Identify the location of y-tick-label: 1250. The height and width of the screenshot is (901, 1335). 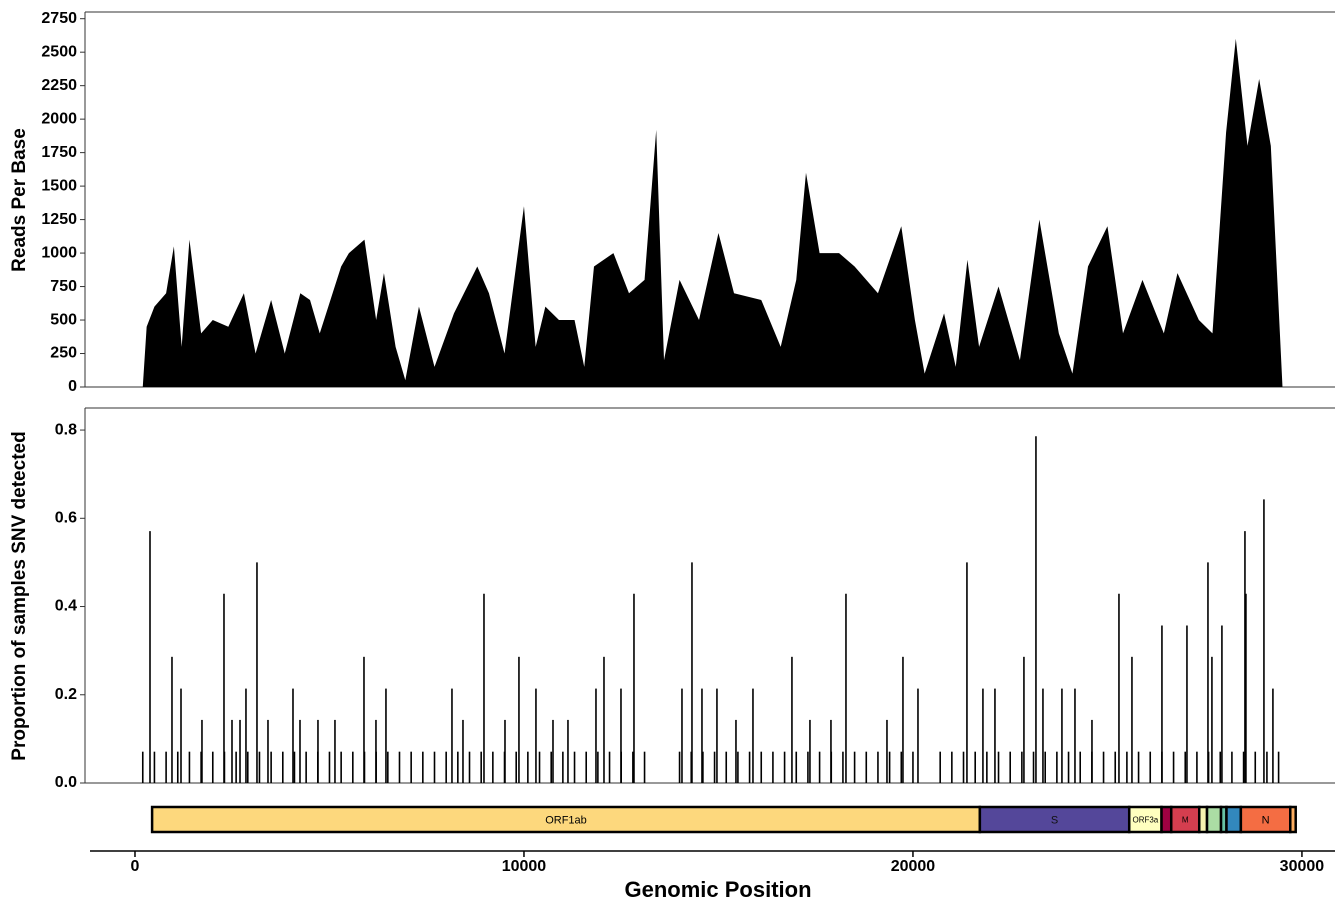
(59, 219).